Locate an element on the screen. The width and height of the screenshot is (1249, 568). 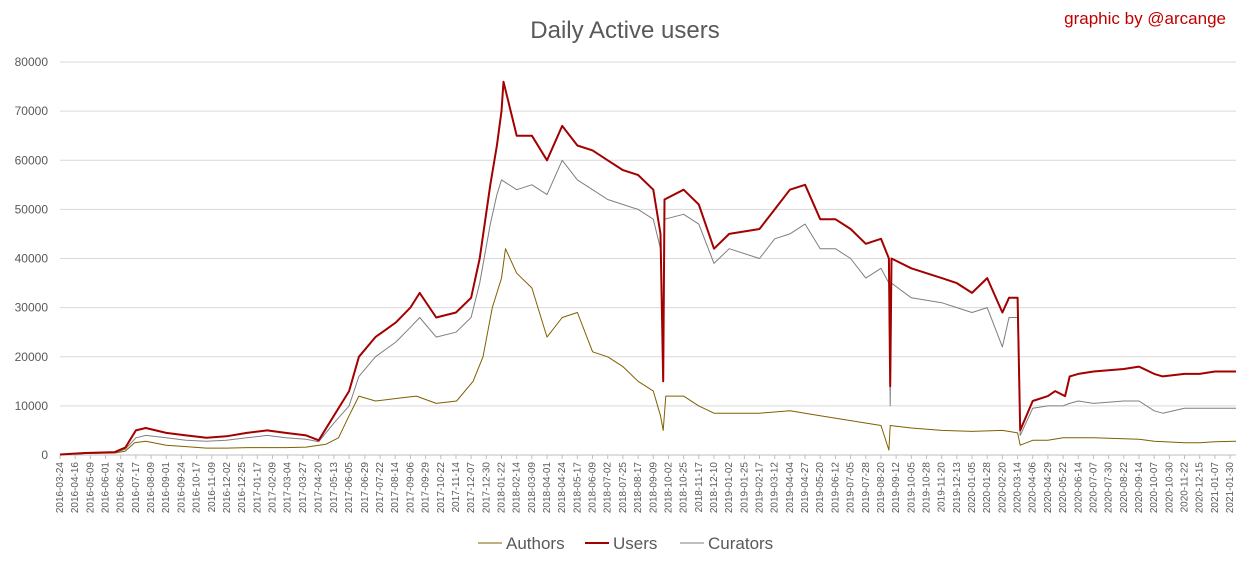
x-tick-label: 2018-12-10 is located at coordinates (714, 488).